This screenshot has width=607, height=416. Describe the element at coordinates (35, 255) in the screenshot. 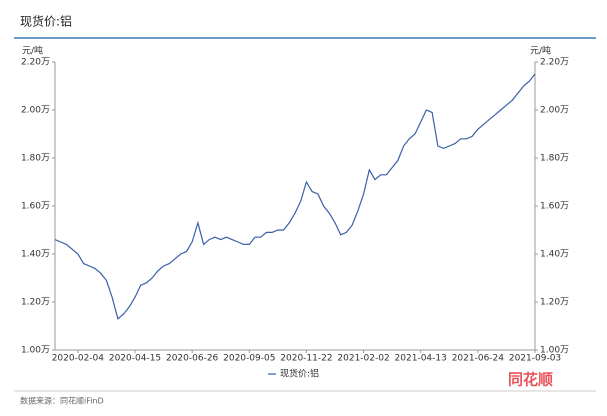

I see `y-tick-label: 1.40万` at that location.